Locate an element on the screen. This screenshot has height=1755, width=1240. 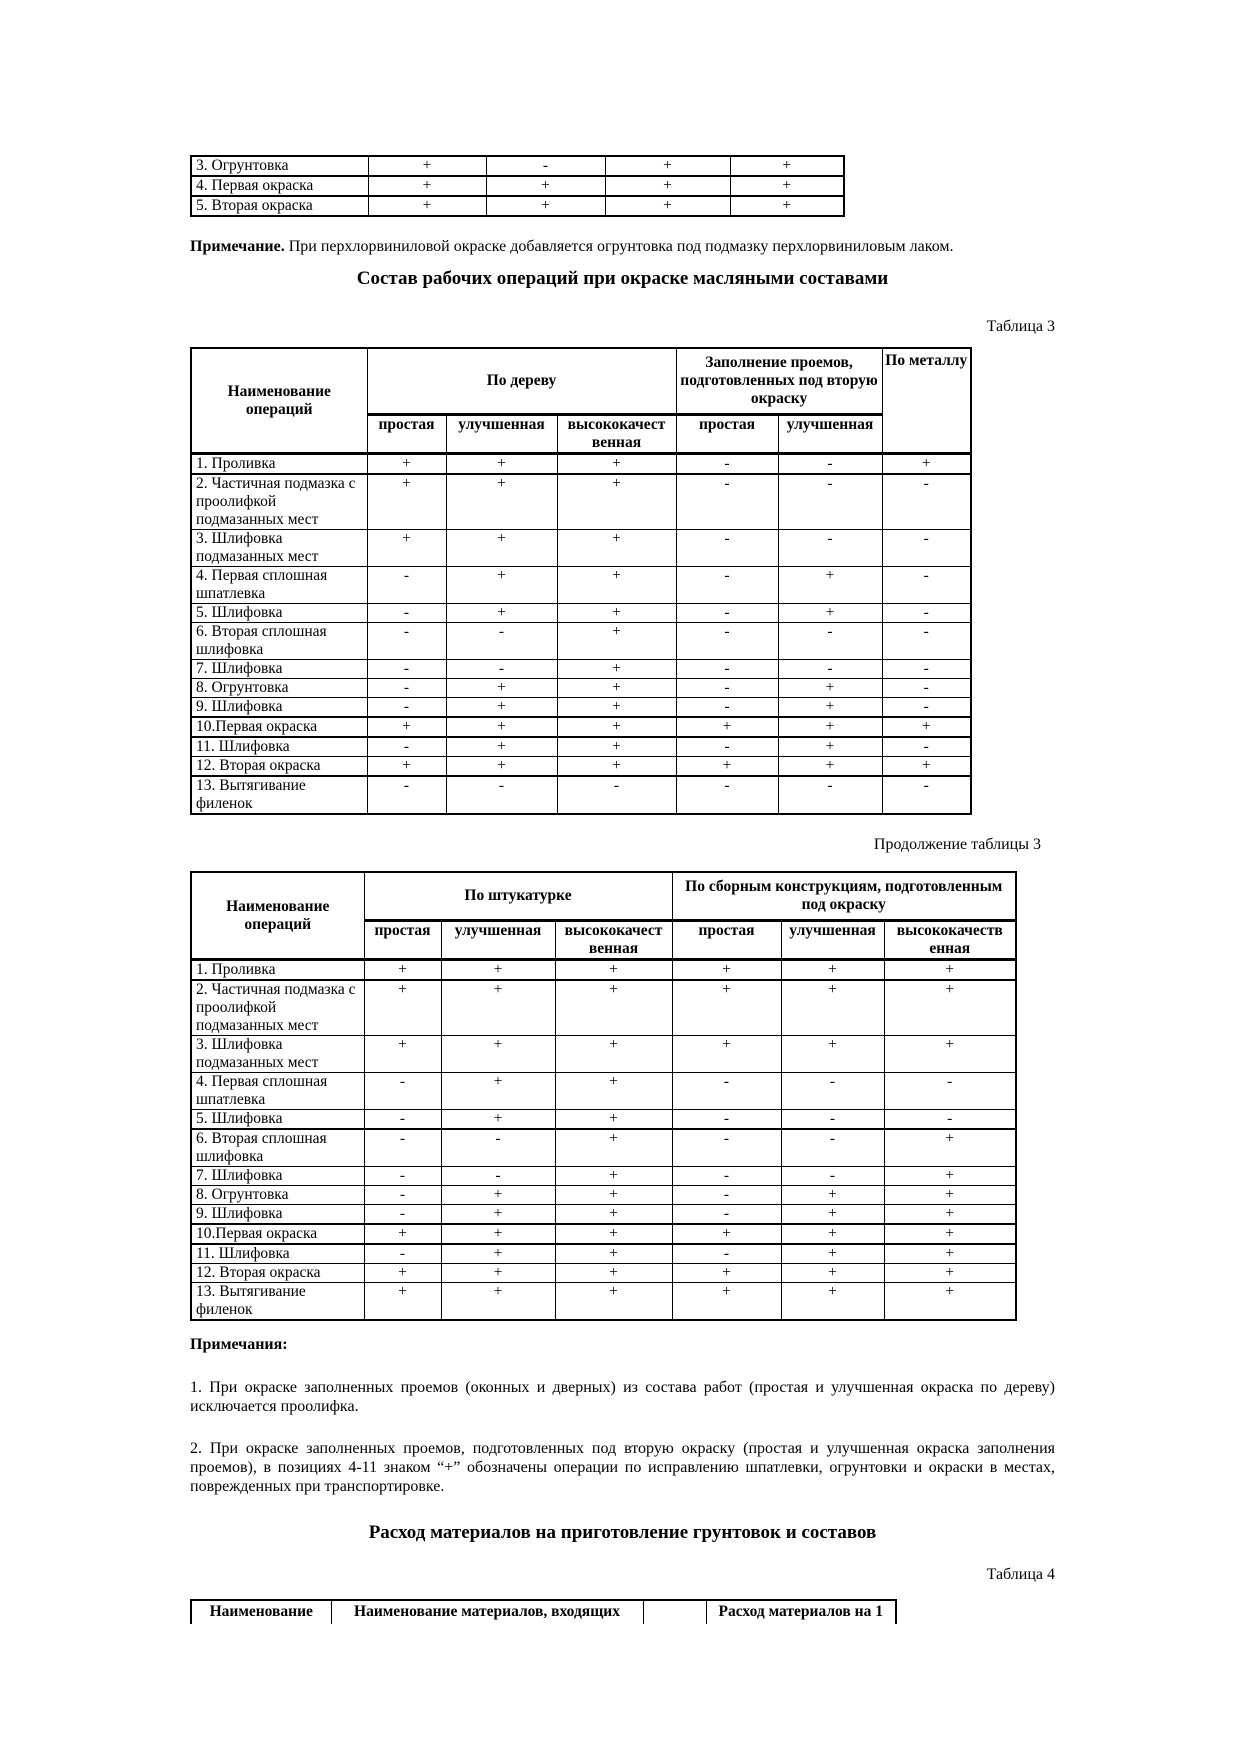
group-header-cell: По металлу is located at coordinates (926, 401).